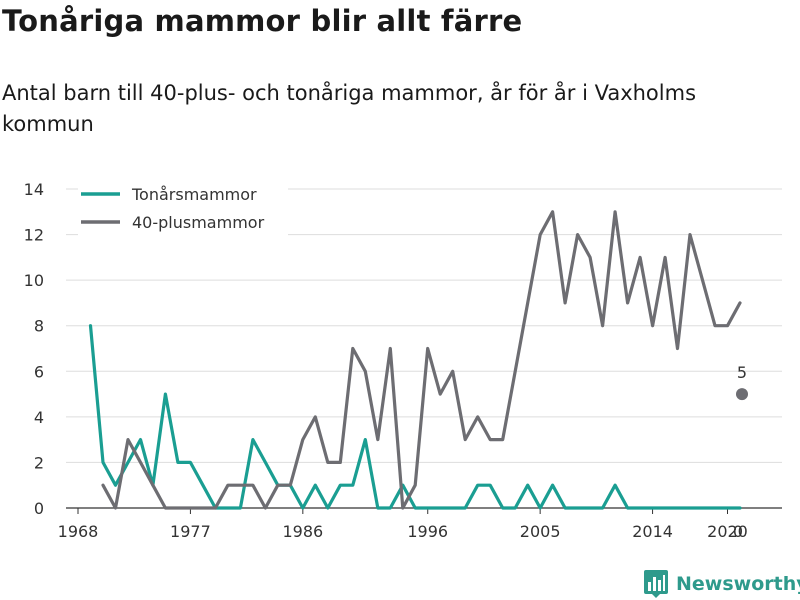 This screenshot has height=600, width=800. I want to click on y-tick-label: 6, so click(39, 371).